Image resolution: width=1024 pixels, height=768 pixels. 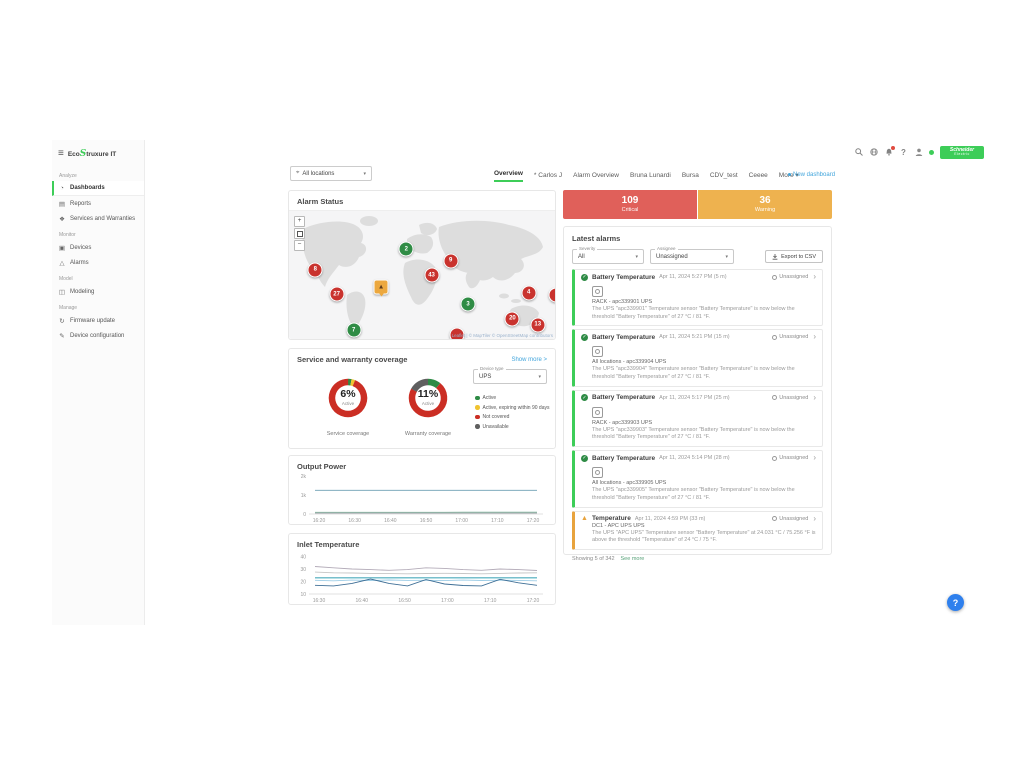 What do you see at coordinates (581, 256) in the screenshot?
I see `severity-filter-value: All` at bounding box center [581, 256].